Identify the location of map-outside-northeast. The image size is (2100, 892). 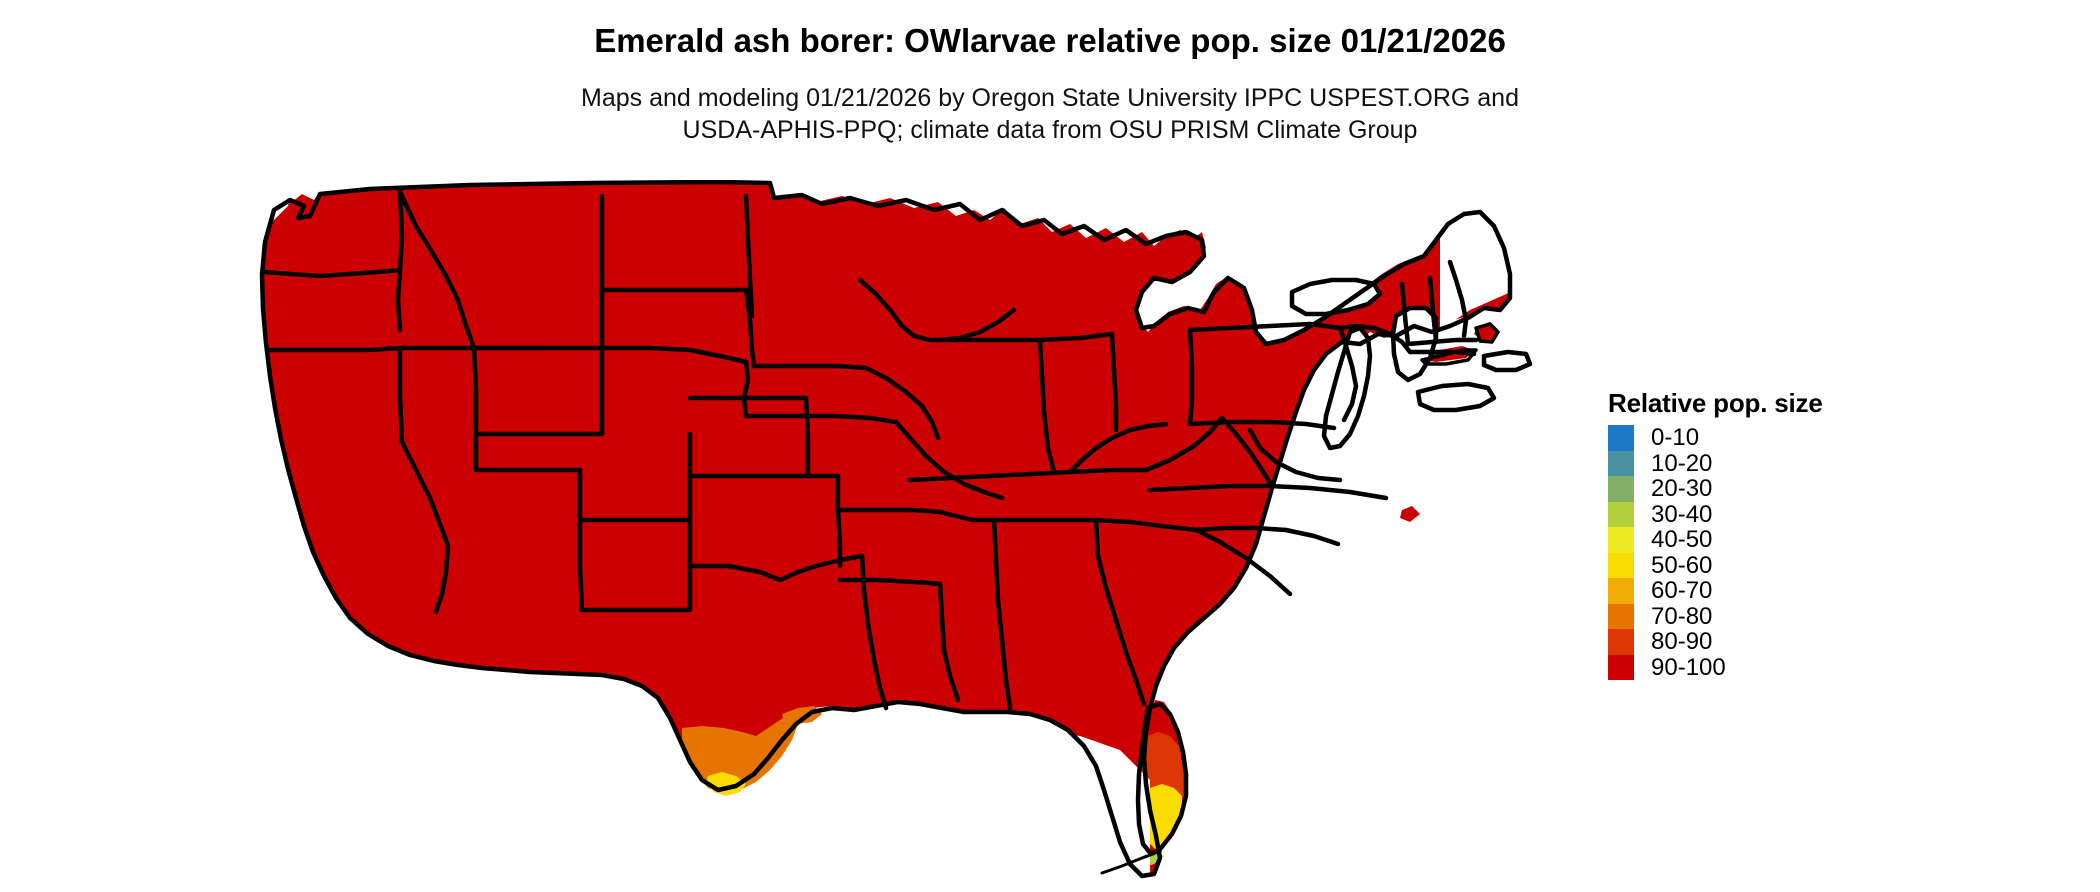
(1520, 255).